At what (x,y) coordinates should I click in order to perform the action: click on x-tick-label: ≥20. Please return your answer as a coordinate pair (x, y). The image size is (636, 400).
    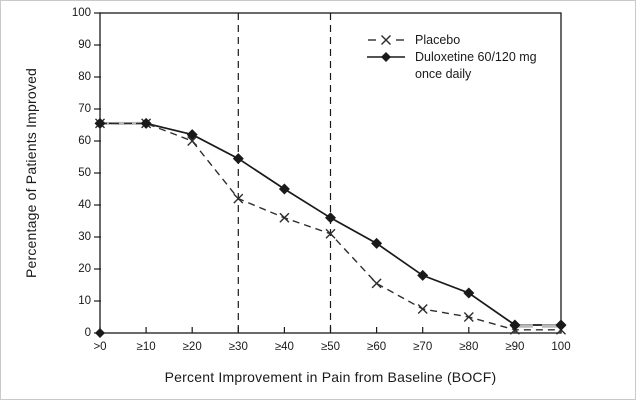
    Looking at the image, I should click on (192, 347).